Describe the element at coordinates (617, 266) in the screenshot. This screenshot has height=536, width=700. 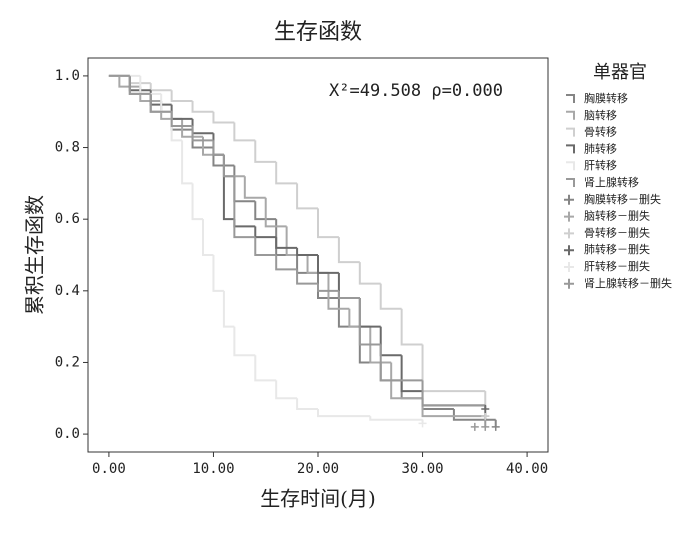
I see `legend-label: 肝转移－删失` at that location.